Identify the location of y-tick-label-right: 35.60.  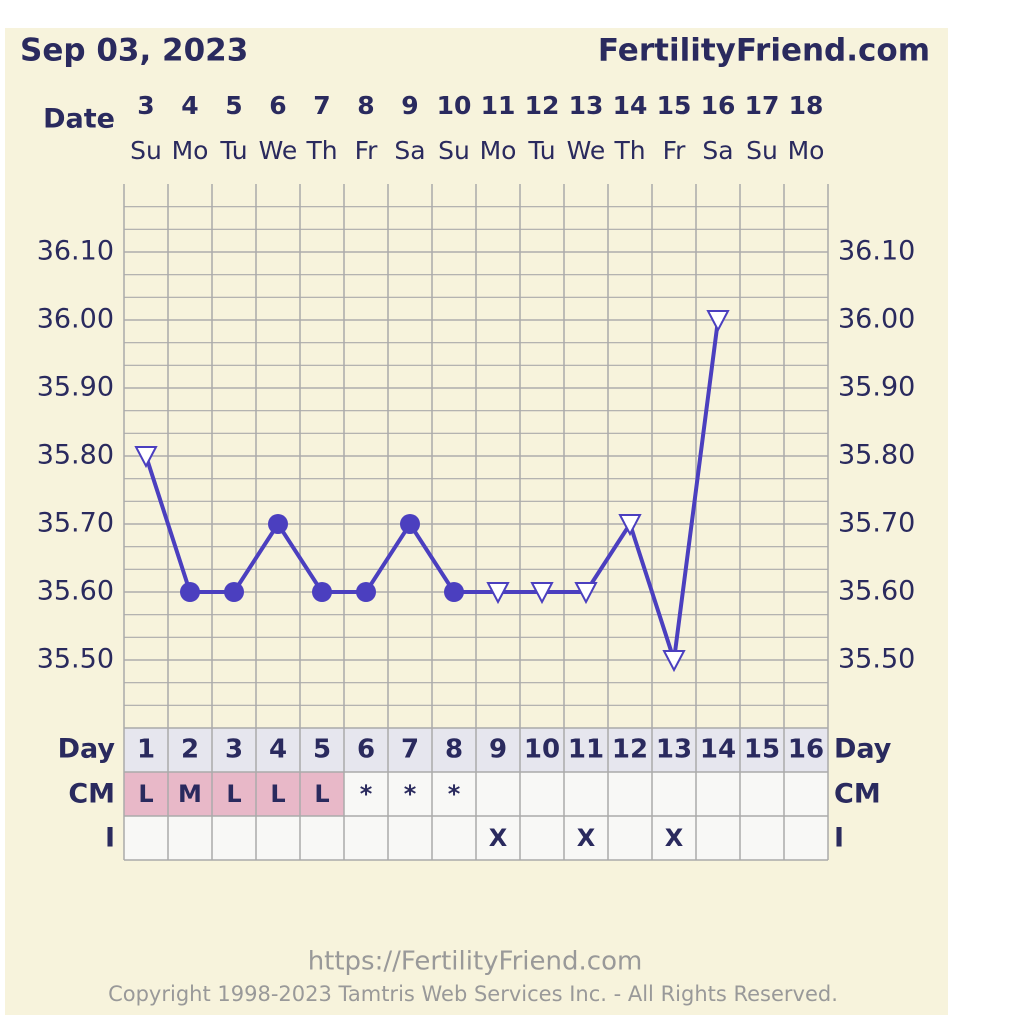
(876, 591).